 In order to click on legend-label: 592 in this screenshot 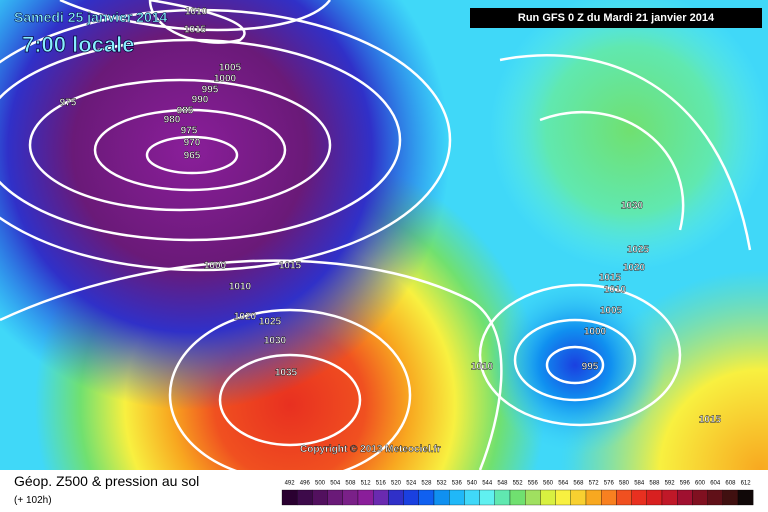, I will do `click(670, 484)`.